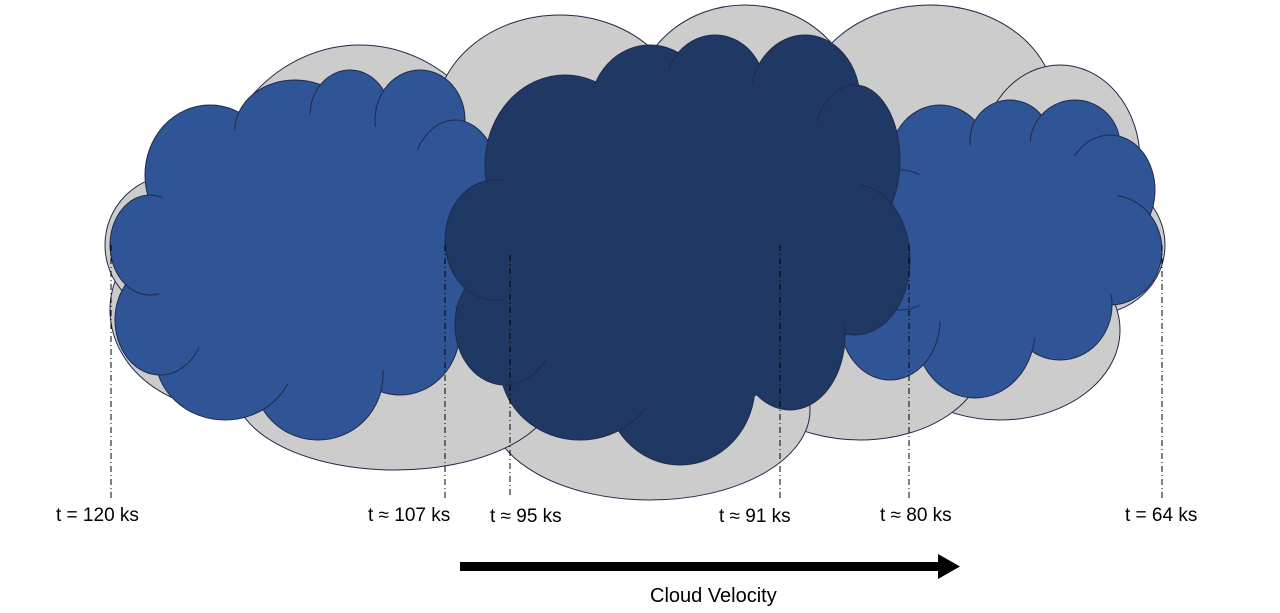 Image resolution: width=1280 pixels, height=613 pixels. I want to click on velocity-label: Cloud Velocity, so click(713, 596).